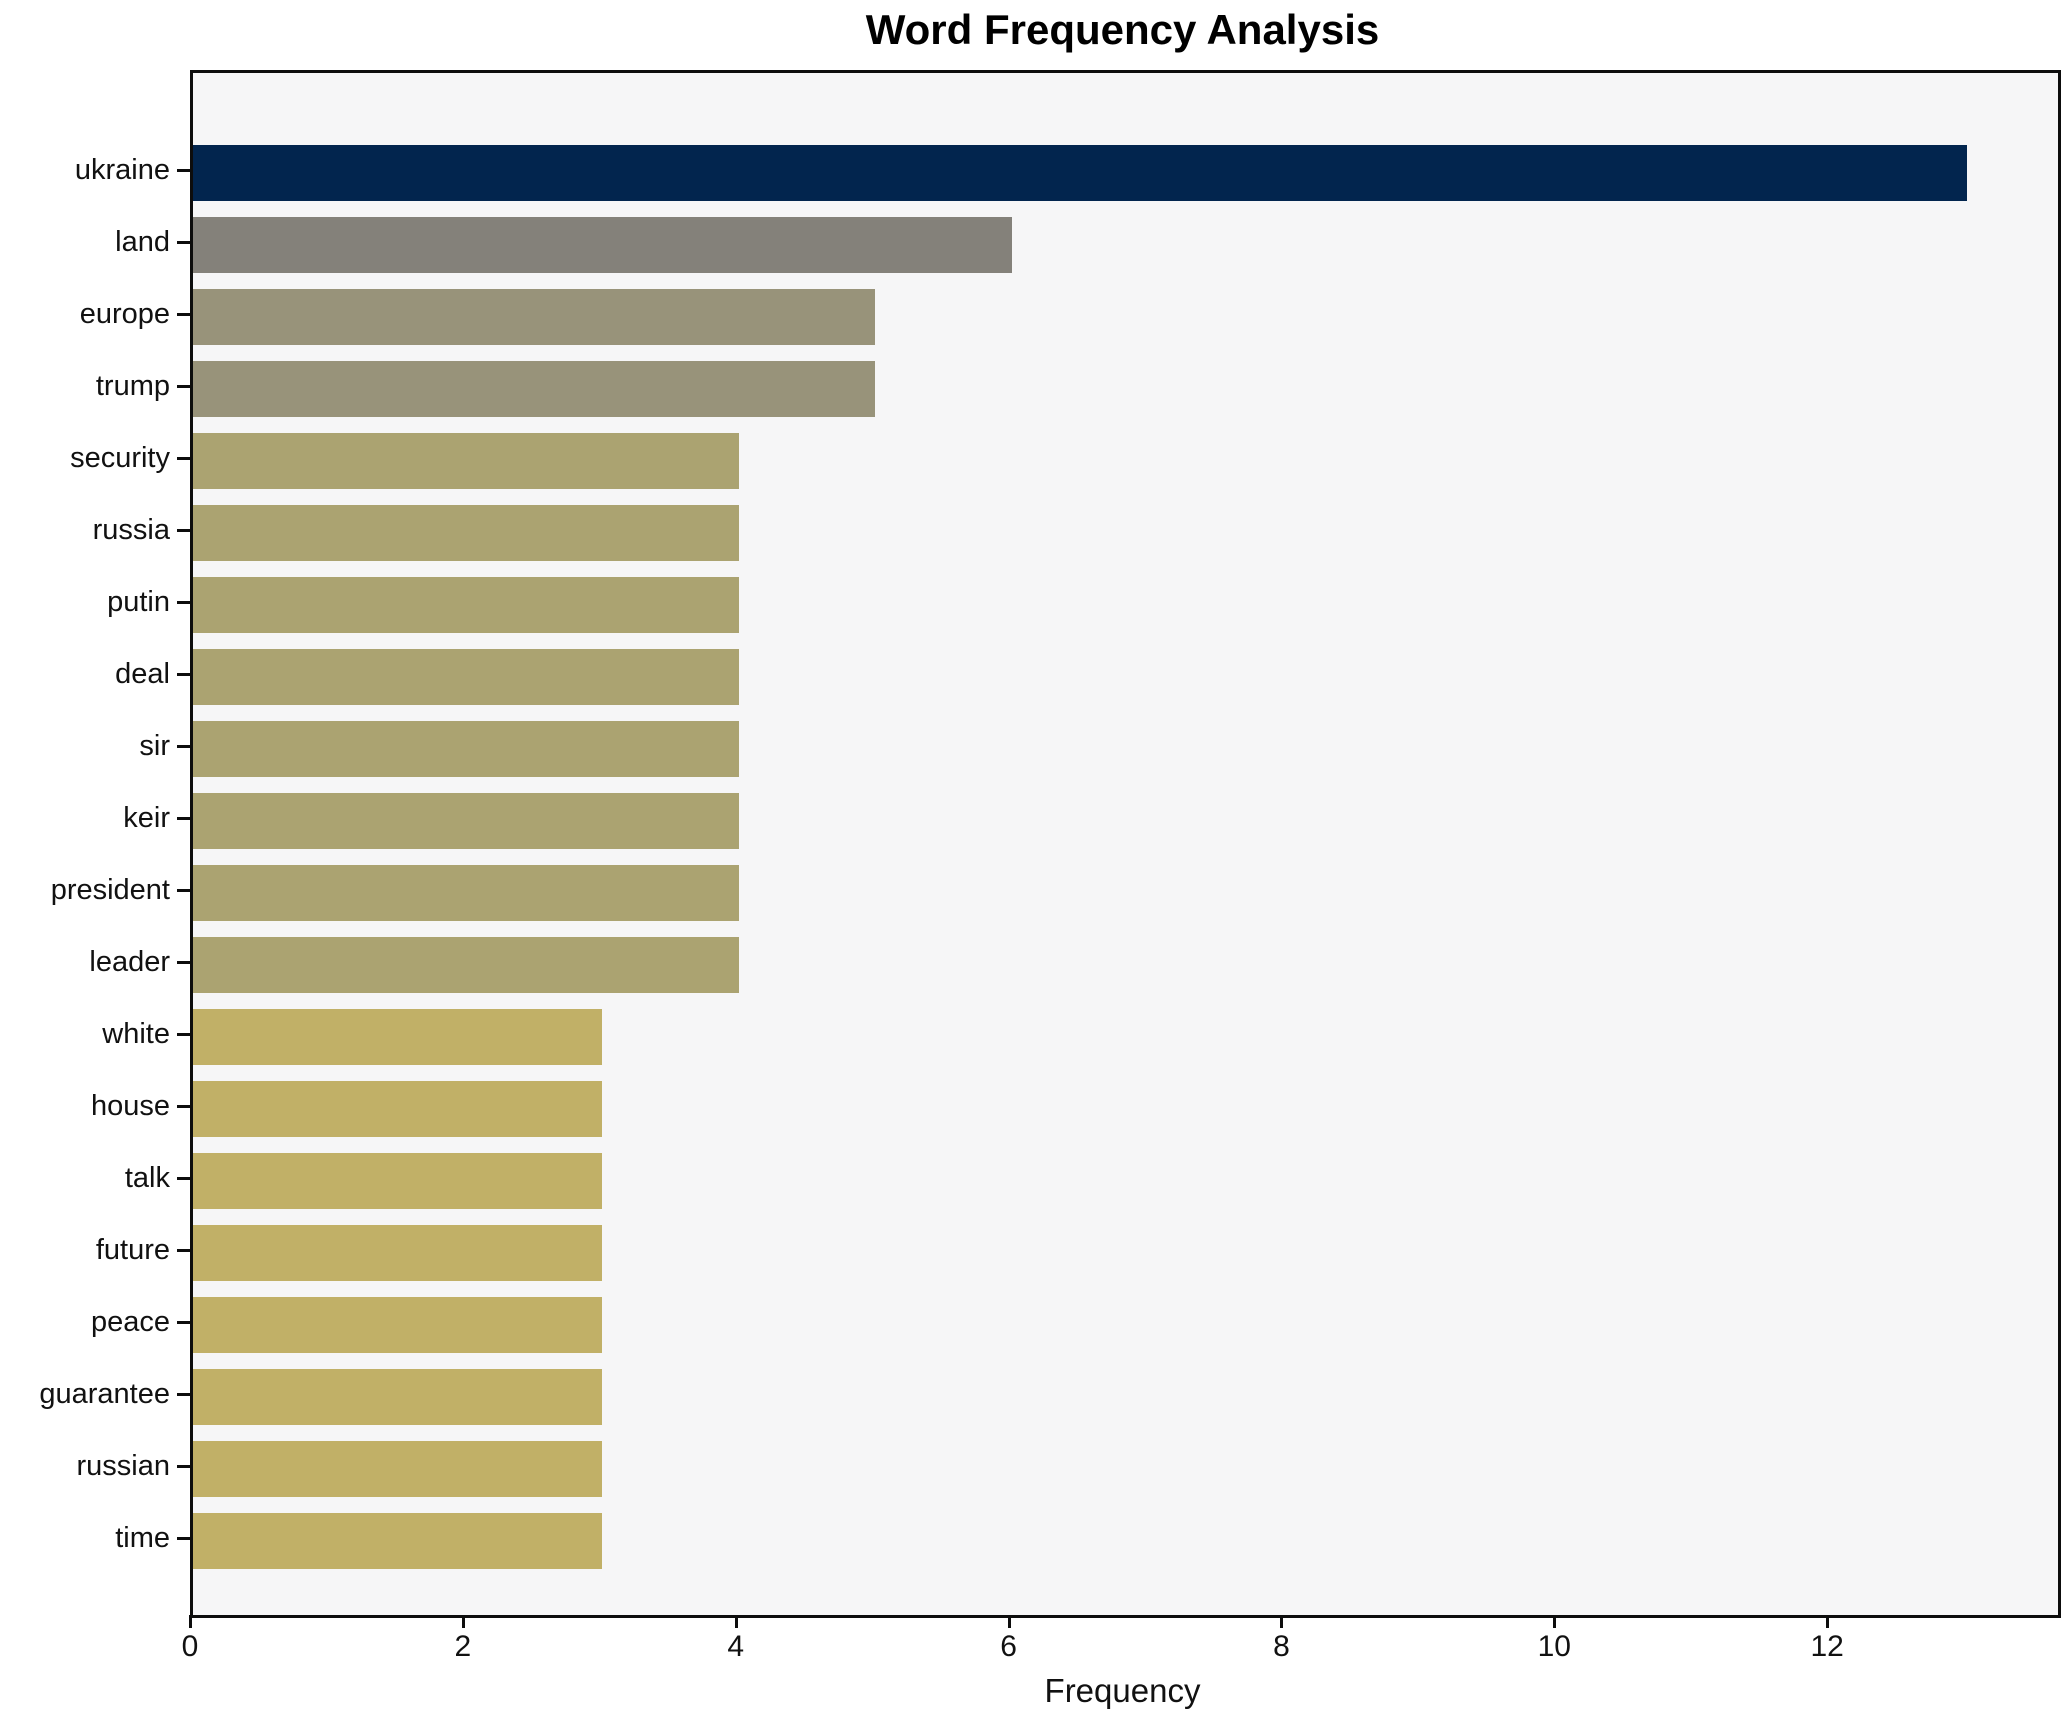  What do you see at coordinates (142, 1538) in the screenshot?
I see `y-tick-label: time` at bounding box center [142, 1538].